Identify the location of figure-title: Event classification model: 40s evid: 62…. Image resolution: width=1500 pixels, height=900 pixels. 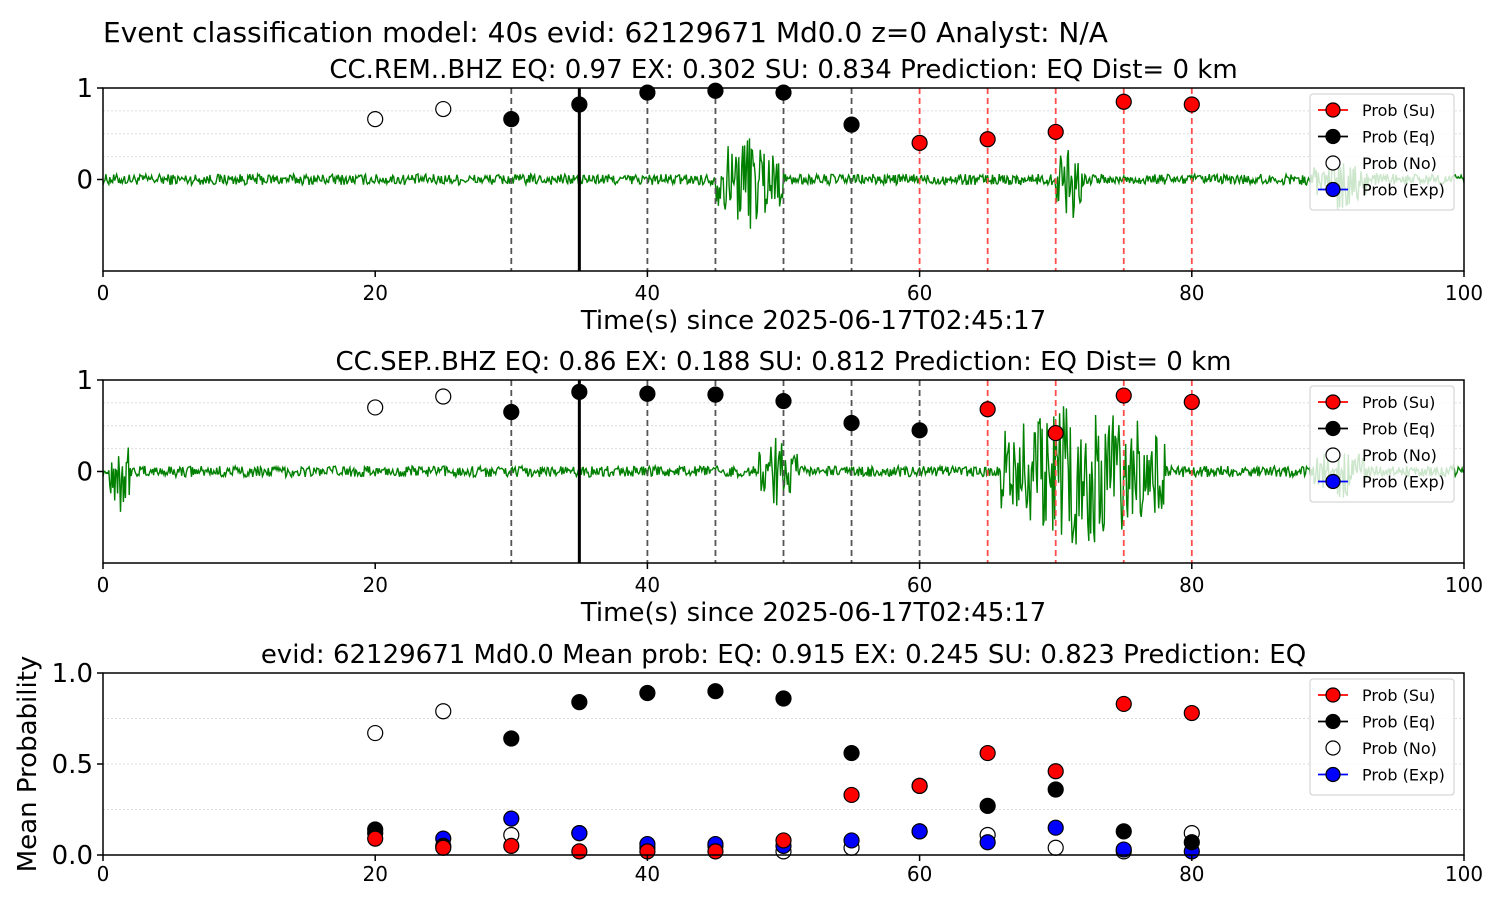
(605, 32).